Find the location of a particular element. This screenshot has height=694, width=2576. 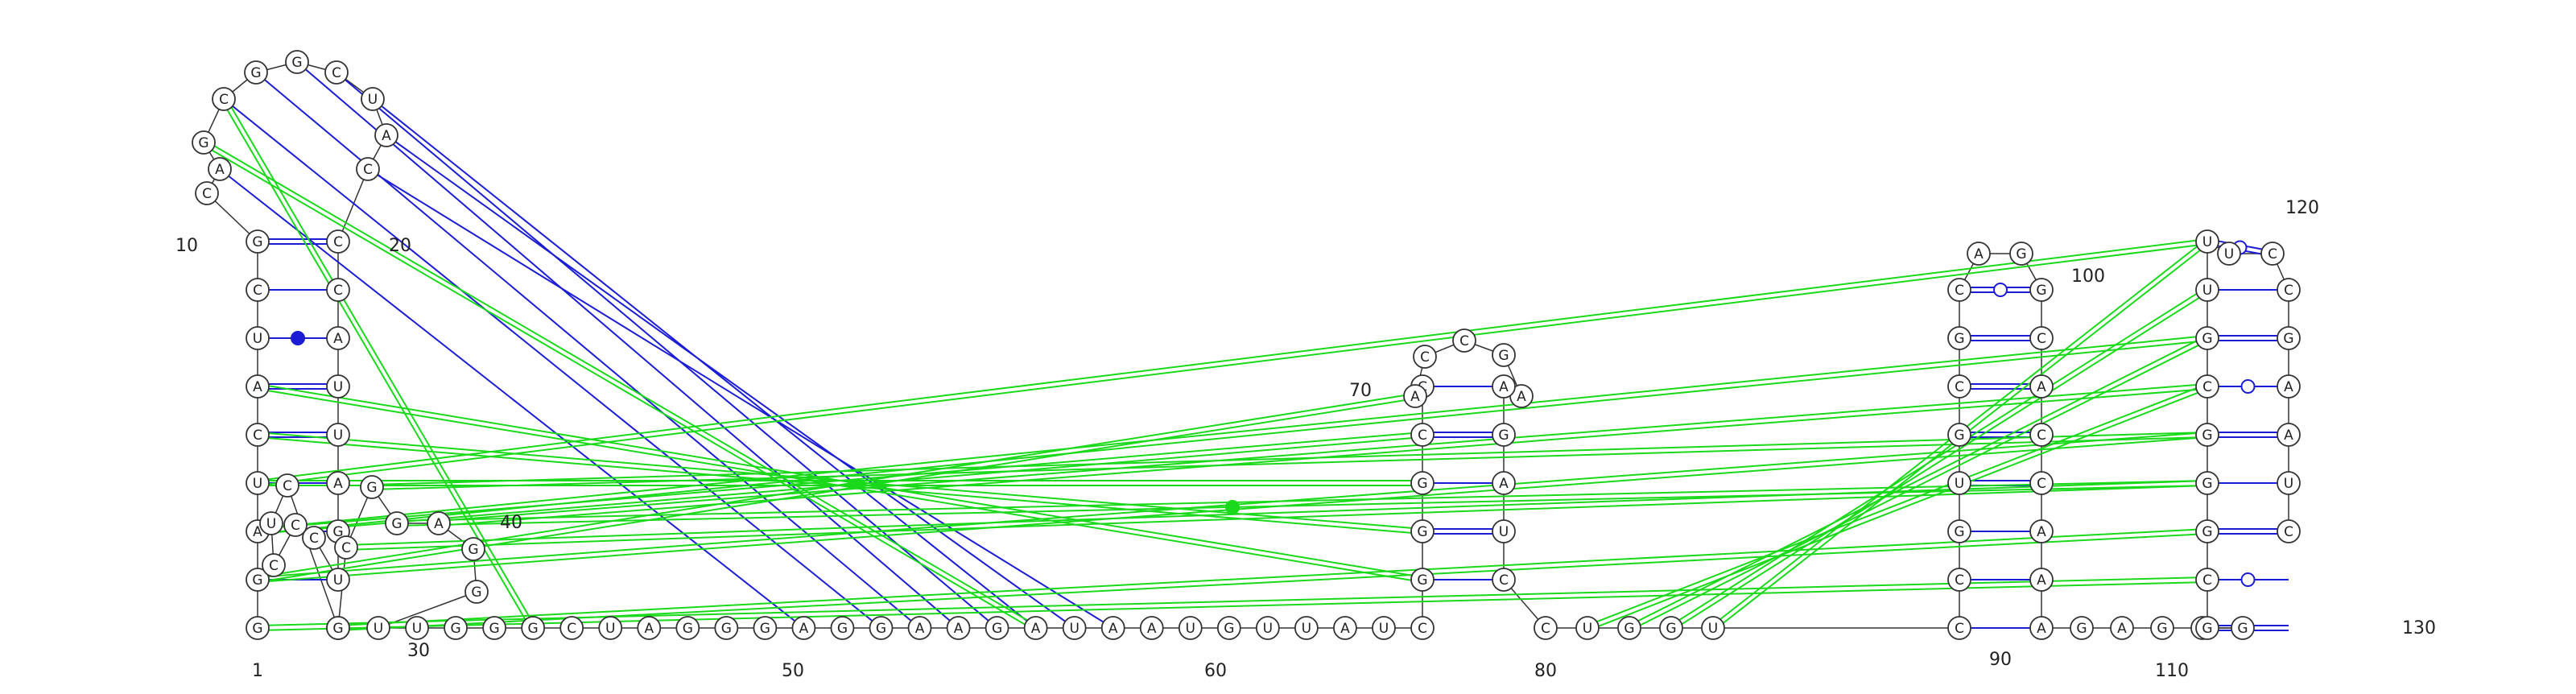

position-label: 100 is located at coordinates (2088, 276).